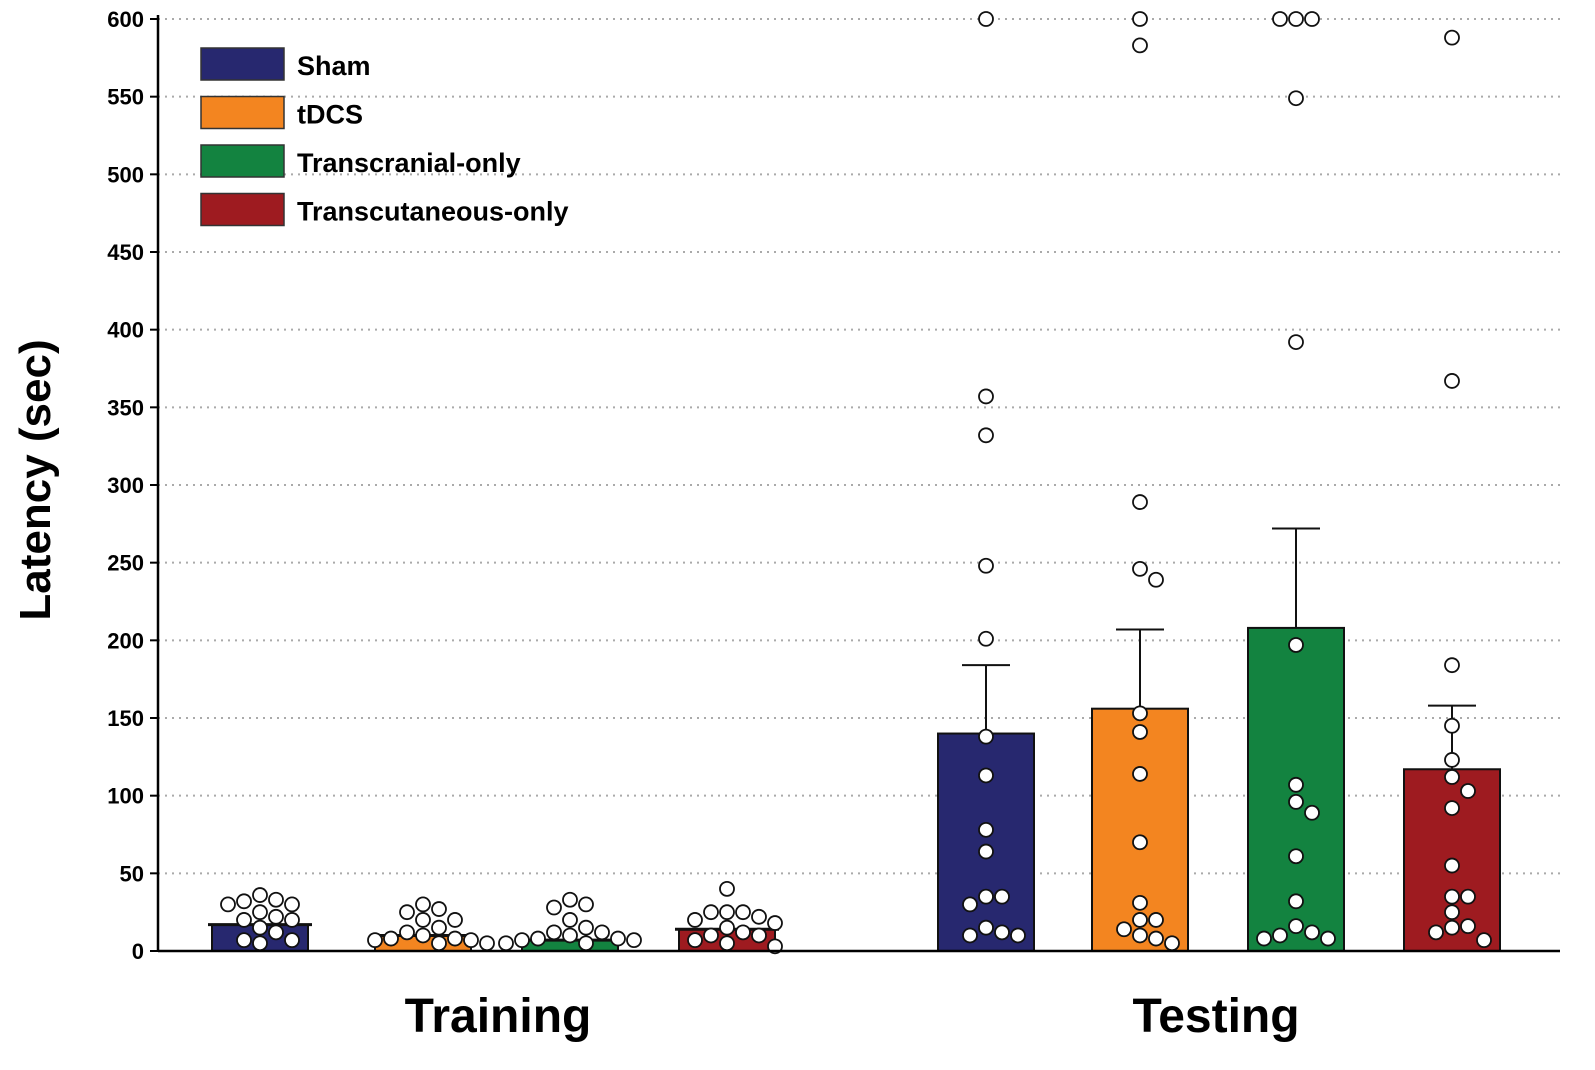 The width and height of the screenshot is (1595, 1070). Describe the element at coordinates (125, 19) in the screenshot. I see `y-tick-label: 600` at that location.